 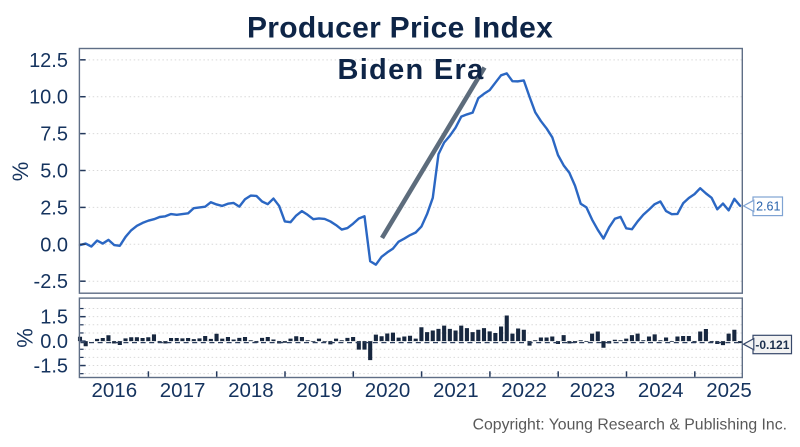 I want to click on svg-text: 2022, so click(x=524, y=390).